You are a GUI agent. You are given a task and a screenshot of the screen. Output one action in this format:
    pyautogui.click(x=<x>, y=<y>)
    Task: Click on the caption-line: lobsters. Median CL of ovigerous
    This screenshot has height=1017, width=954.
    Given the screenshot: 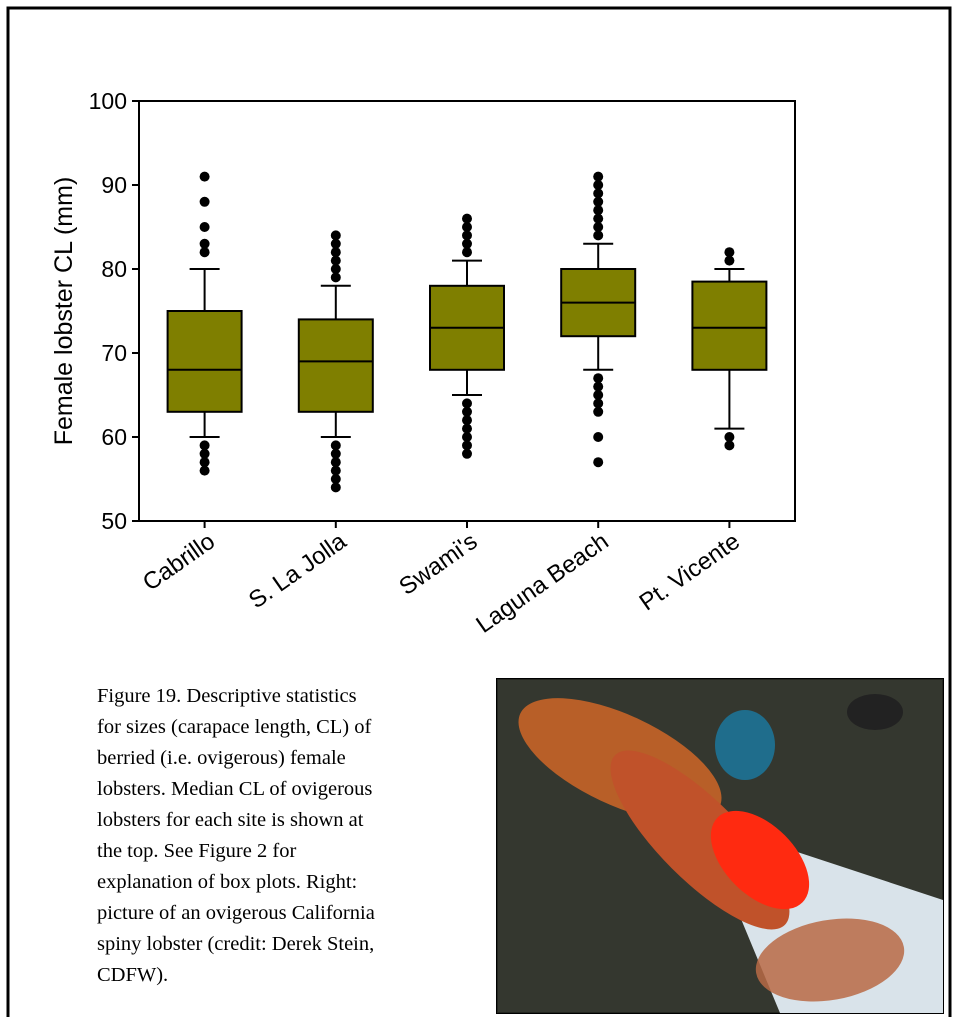 What is the action you would take?
    pyautogui.click(x=234, y=789)
    